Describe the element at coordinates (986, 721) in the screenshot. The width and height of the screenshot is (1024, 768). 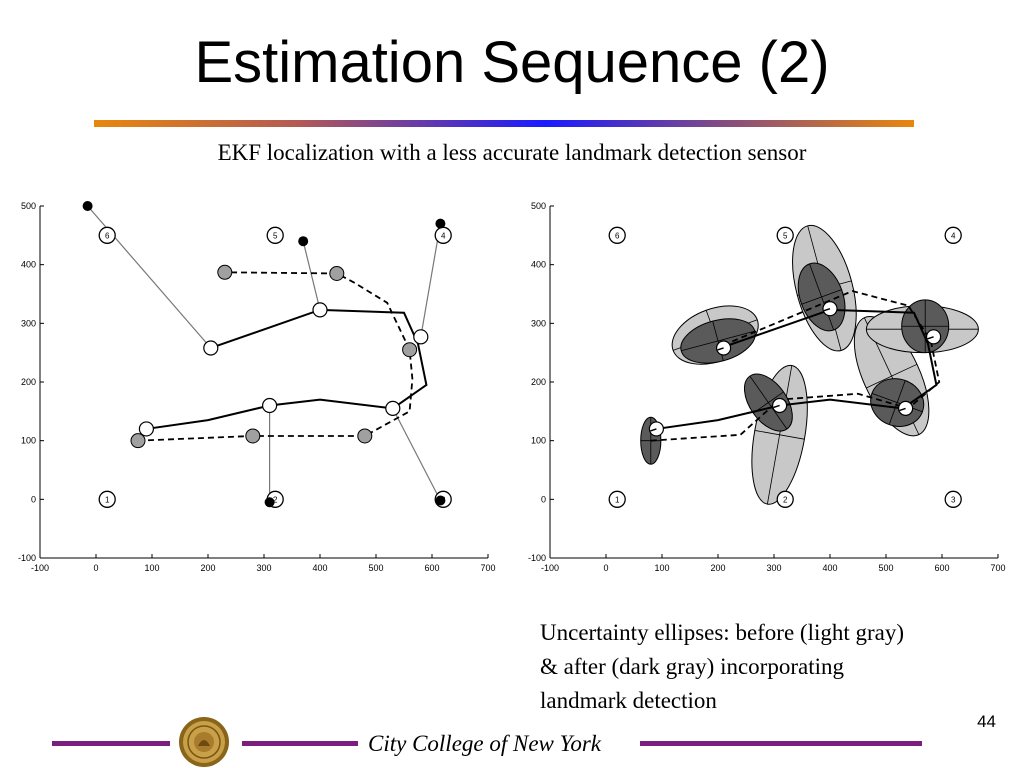
I see `page-number: 44` at that location.